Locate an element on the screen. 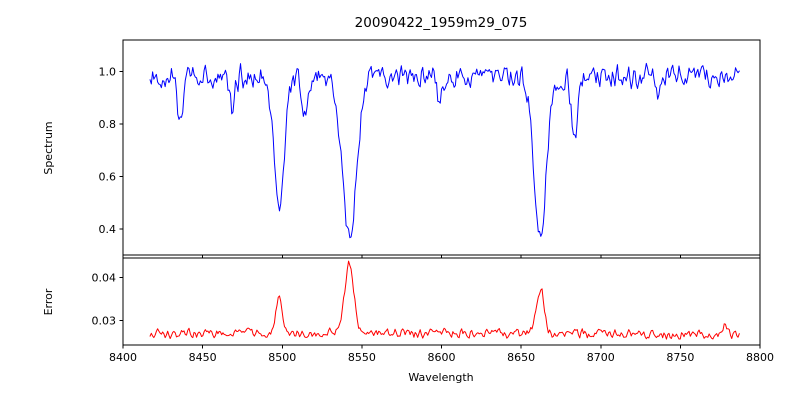  error-y-axis-label: Error is located at coordinates (48, 301).